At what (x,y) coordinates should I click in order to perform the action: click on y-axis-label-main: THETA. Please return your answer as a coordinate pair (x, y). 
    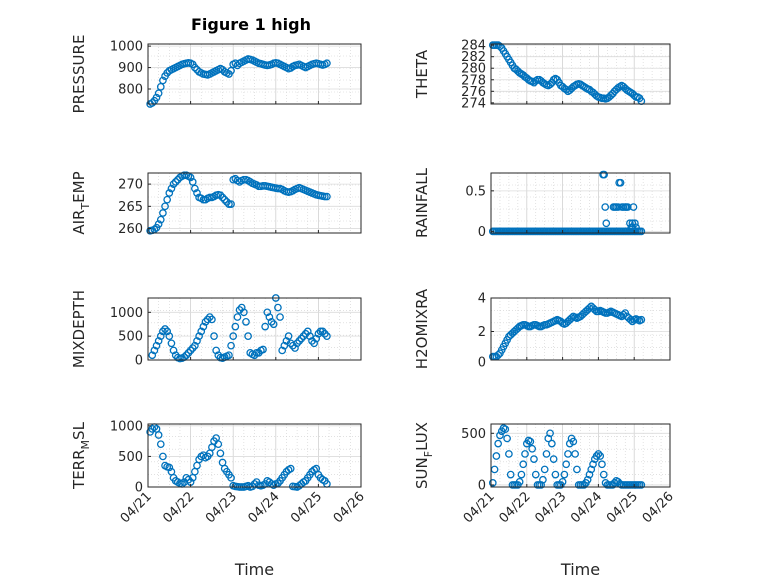
    Looking at the image, I should click on (422, 74).